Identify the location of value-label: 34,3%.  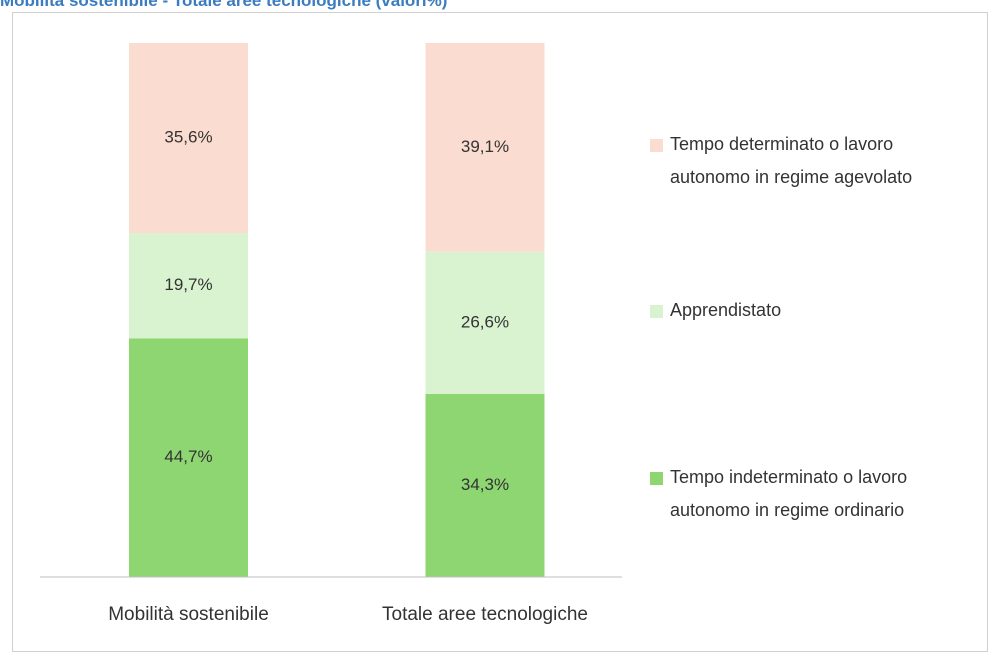
(485, 484).